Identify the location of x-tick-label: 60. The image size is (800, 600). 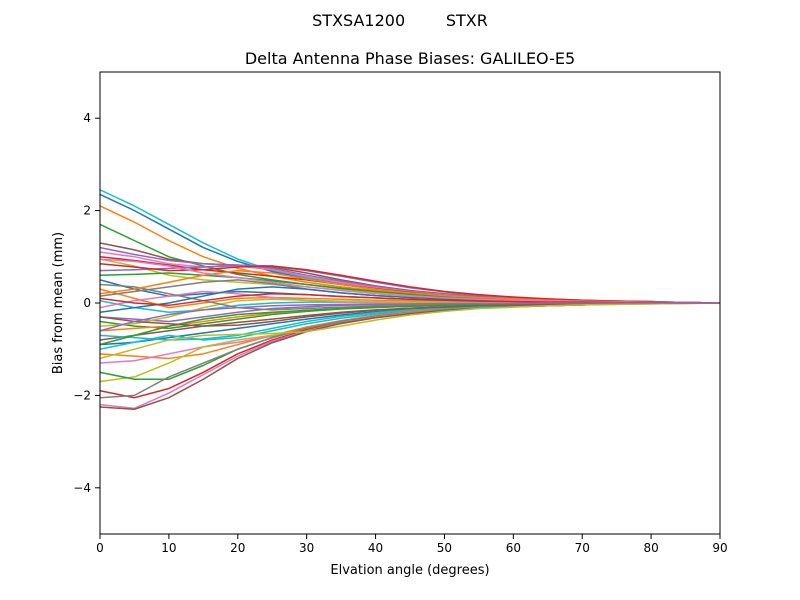
(513, 548).